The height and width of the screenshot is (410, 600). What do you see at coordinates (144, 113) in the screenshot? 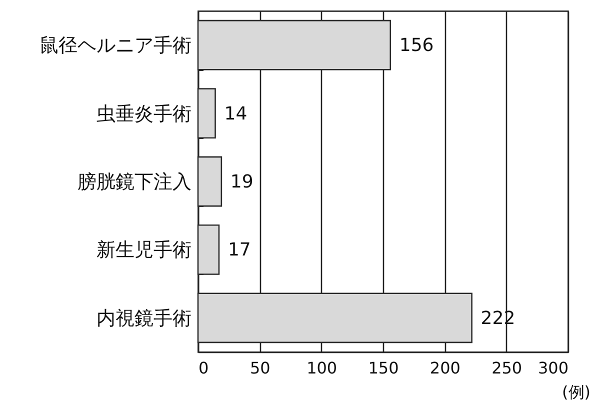
I see `y-tick-label: 虫垂炎手術` at bounding box center [144, 113].